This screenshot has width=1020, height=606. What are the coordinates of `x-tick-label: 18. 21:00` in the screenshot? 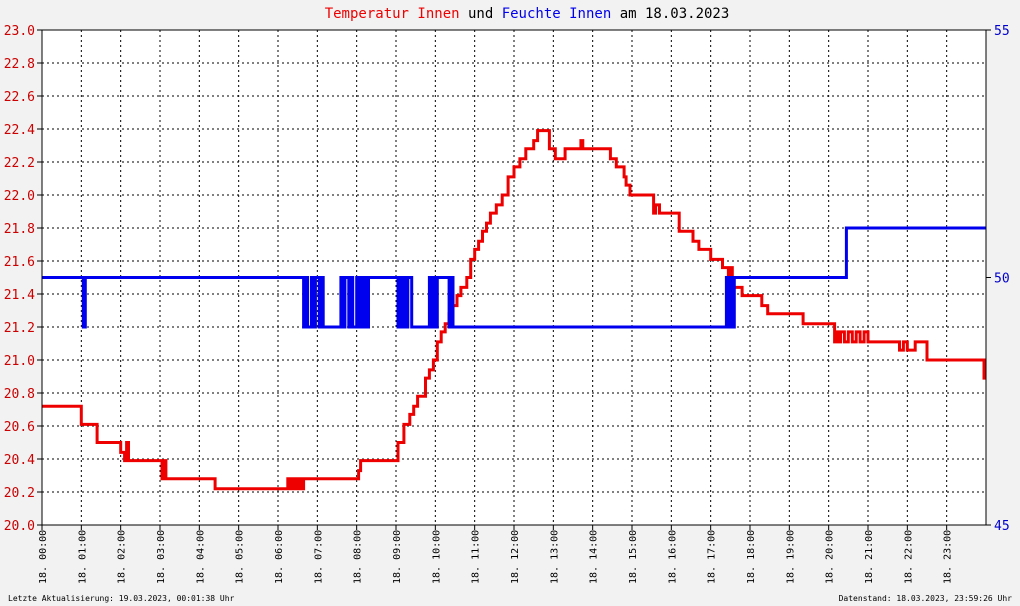 It's located at (869, 557).